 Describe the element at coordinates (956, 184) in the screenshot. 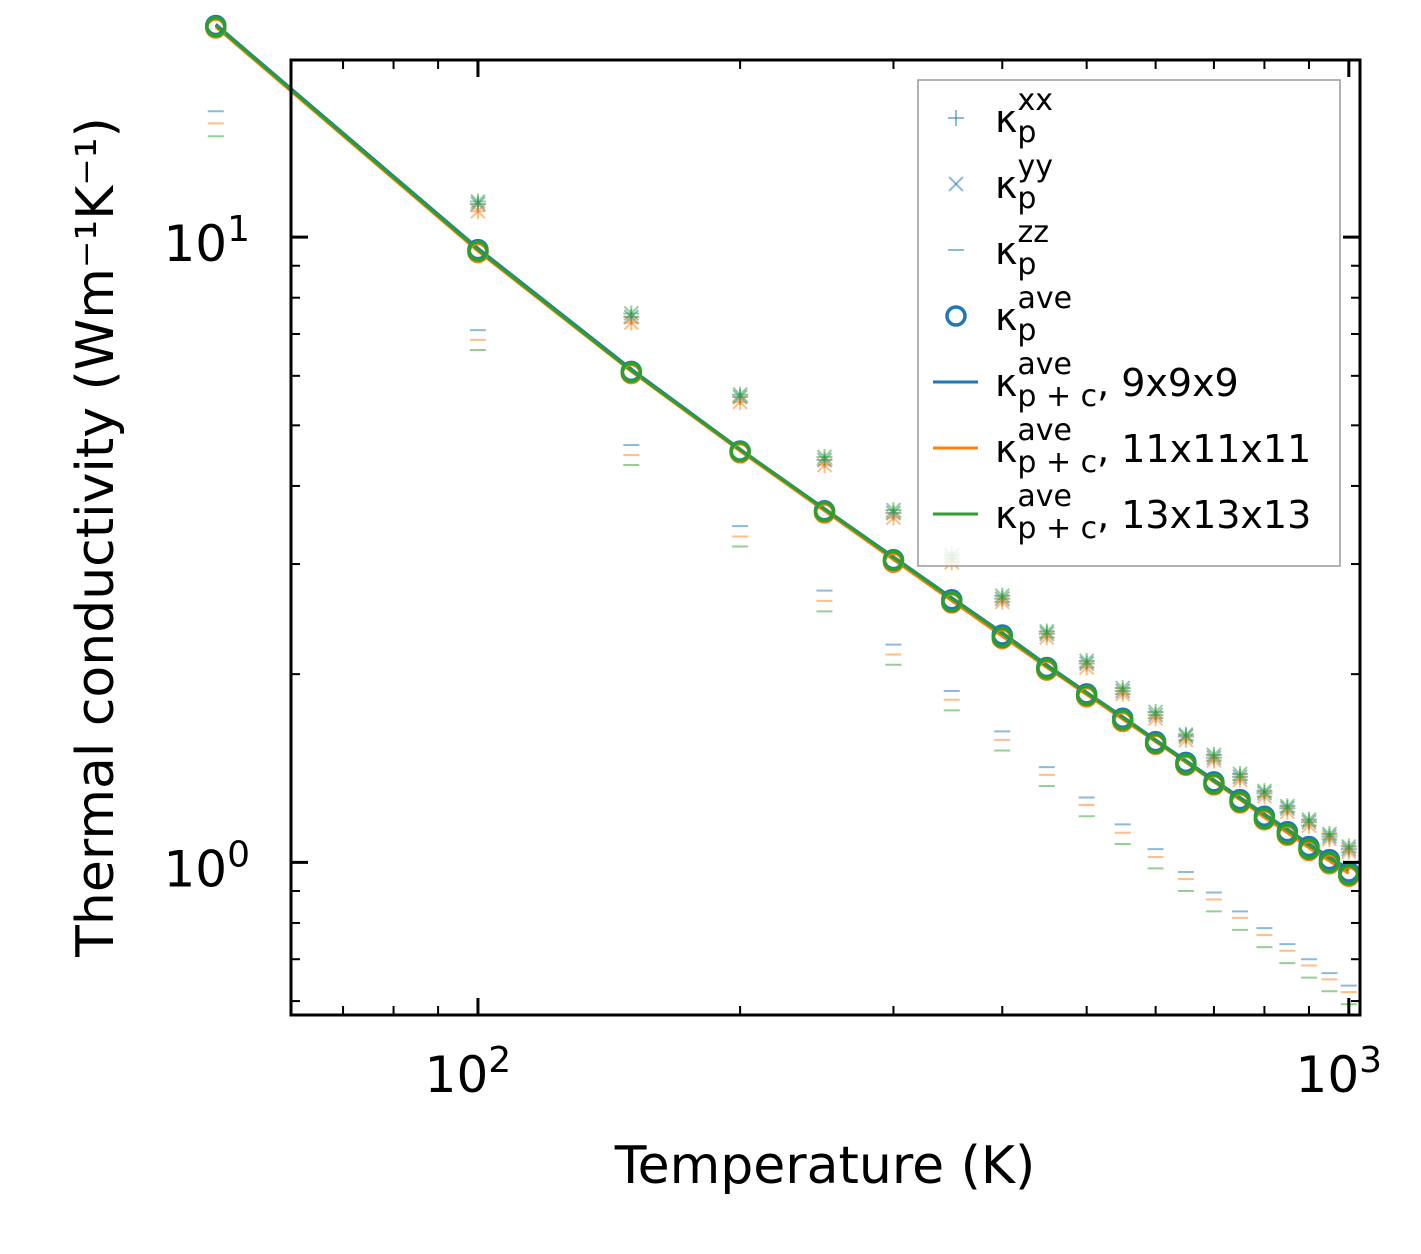

I see `legend-marker-yy-b` at that location.